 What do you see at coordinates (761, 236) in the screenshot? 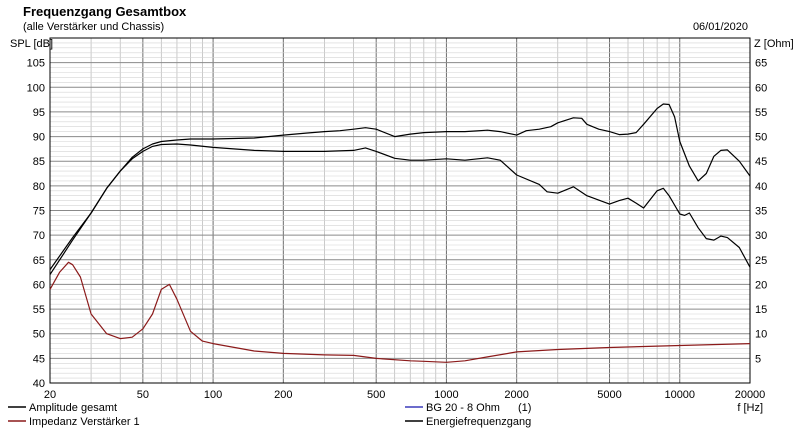
I see `y-right-tick-label: 30` at bounding box center [761, 236].